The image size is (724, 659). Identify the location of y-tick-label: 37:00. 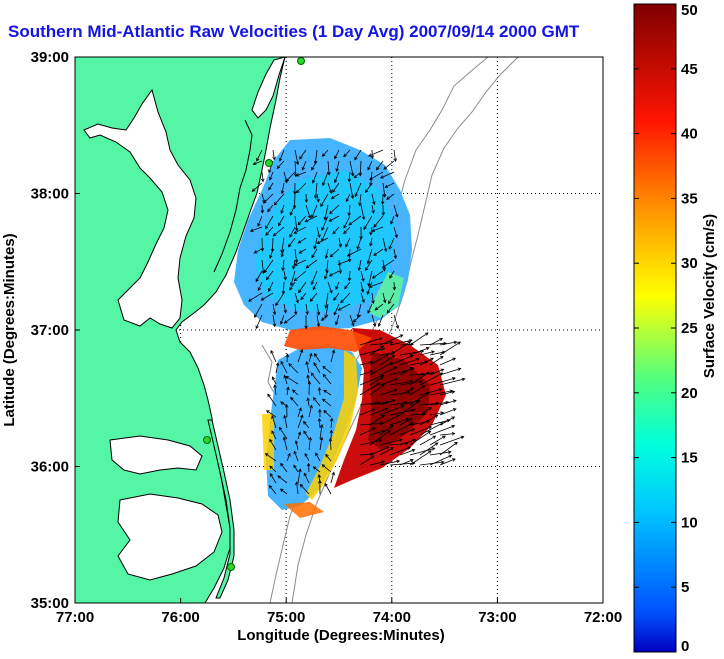
(50, 330).